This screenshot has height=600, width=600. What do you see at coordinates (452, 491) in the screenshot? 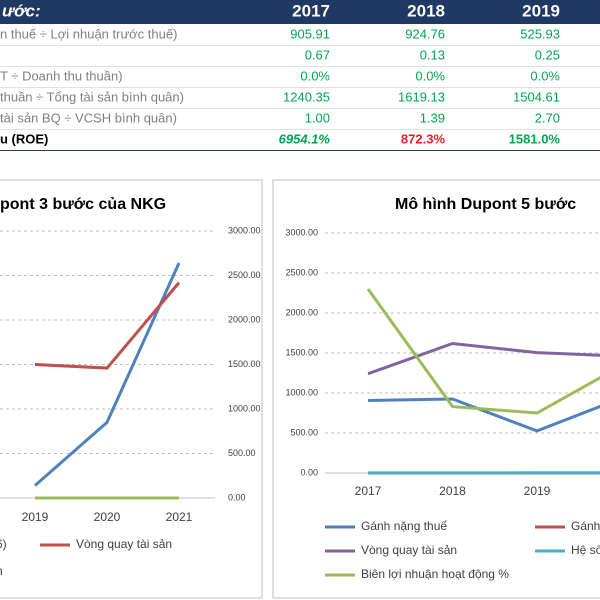
I see `x-tick-label: 2018` at bounding box center [452, 491].